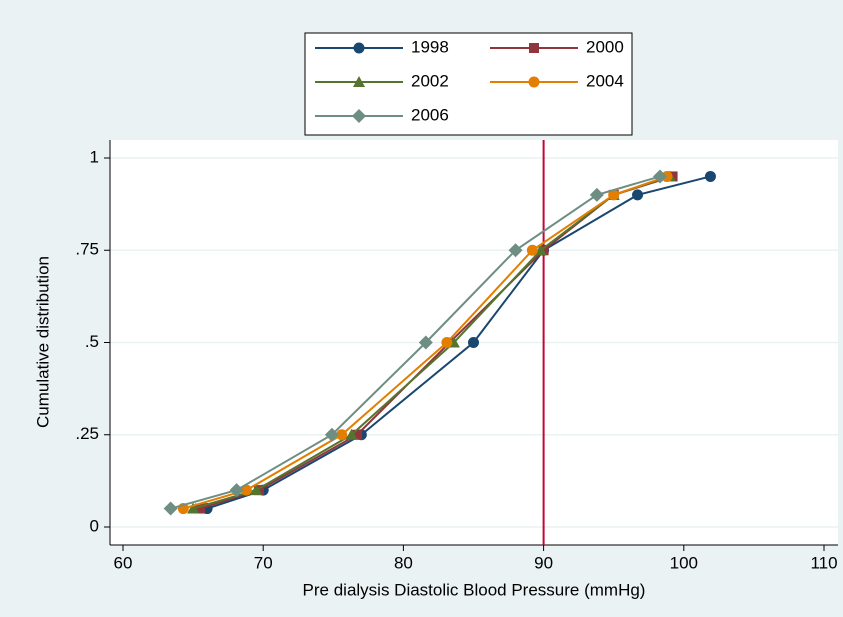  I want to click on y-tick-label: .25, so click(87, 433).